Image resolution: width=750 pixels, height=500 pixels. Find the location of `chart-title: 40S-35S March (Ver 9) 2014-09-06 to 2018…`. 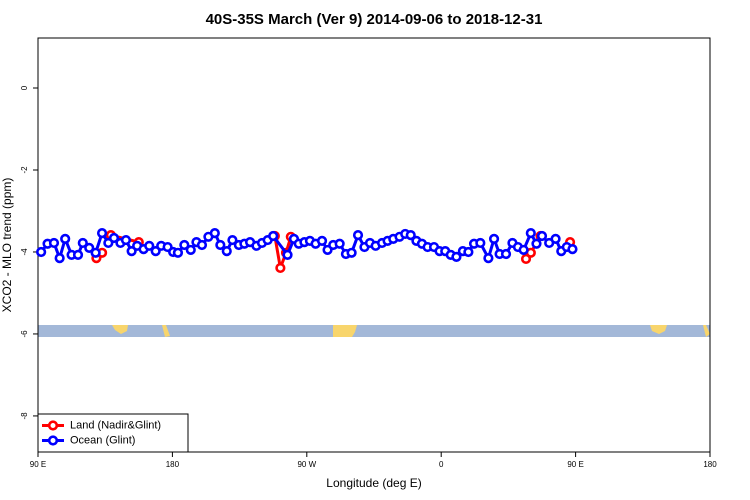

chart-title: 40S-35S March (Ver 9) 2014-09-06 to 2018… is located at coordinates (374, 19).